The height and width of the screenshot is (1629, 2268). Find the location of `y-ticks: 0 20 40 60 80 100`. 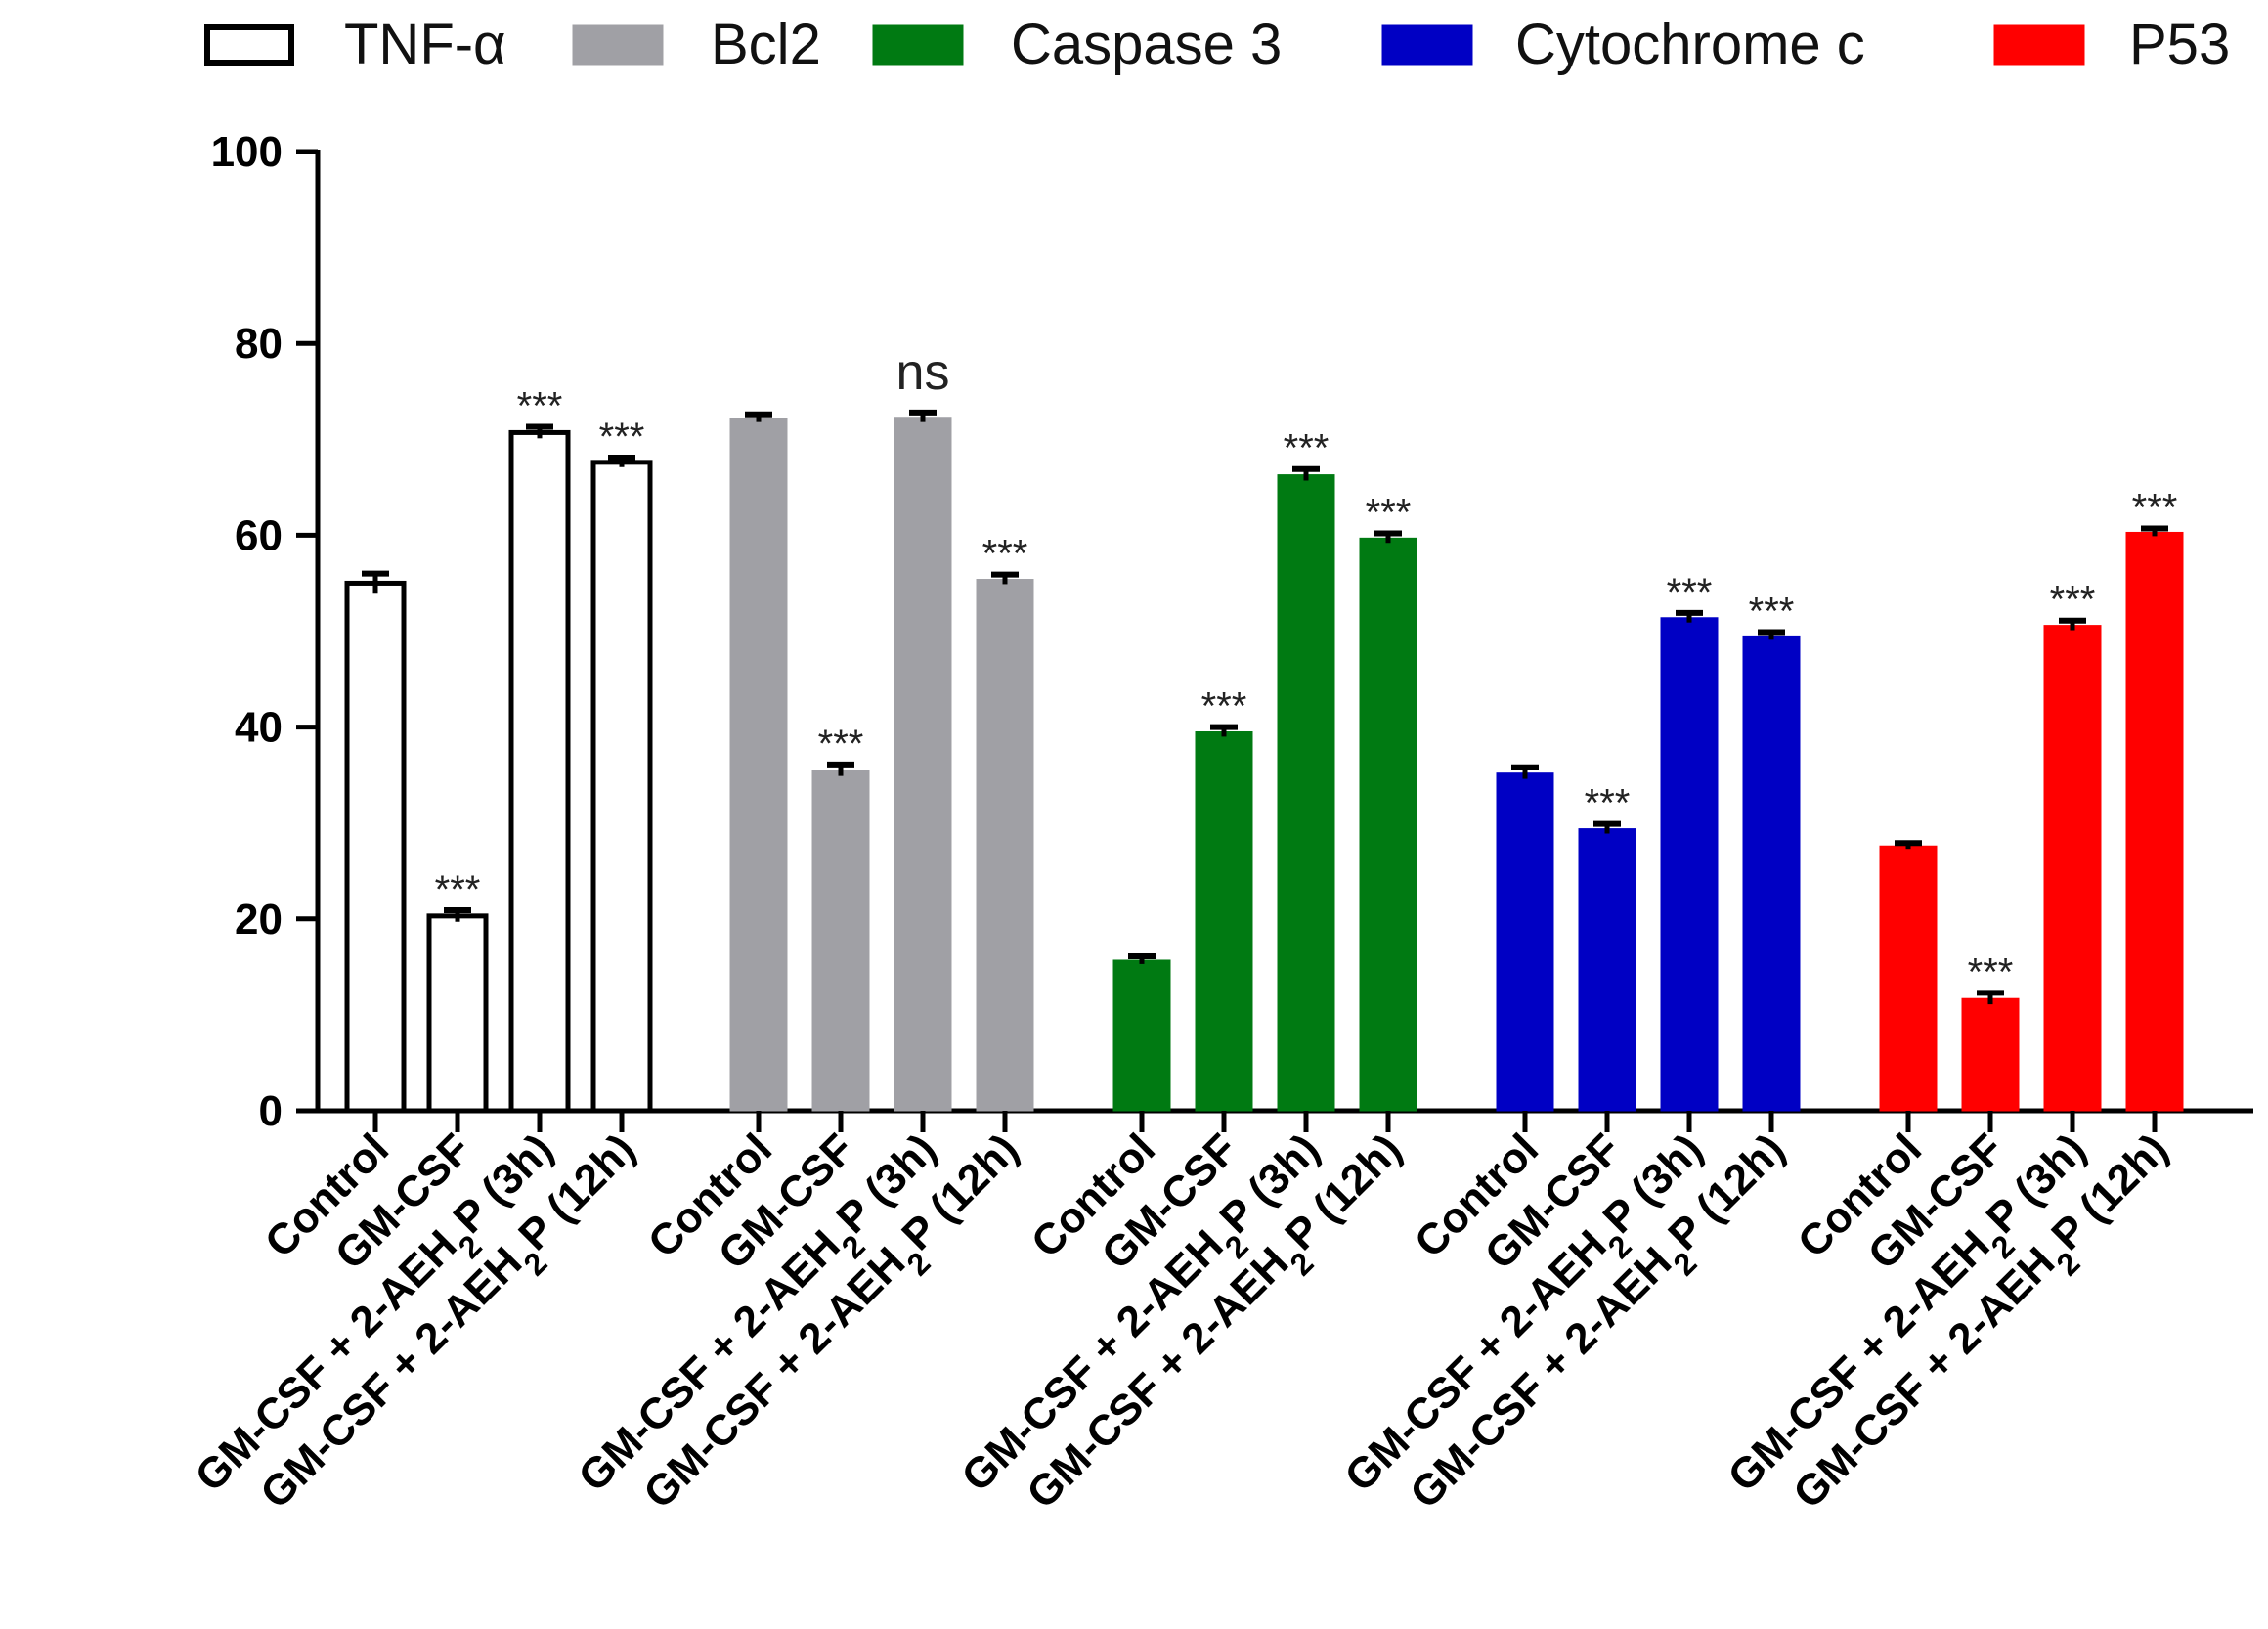

y-ticks: 0 20 40 60 80 100 is located at coordinates (264, 632).